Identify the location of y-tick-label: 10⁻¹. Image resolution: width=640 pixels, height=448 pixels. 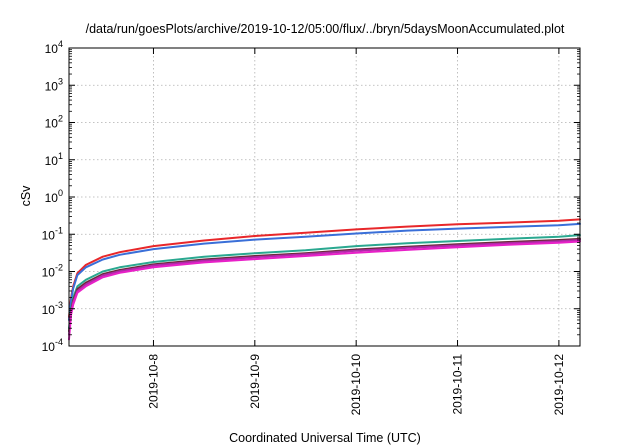
(52, 233).